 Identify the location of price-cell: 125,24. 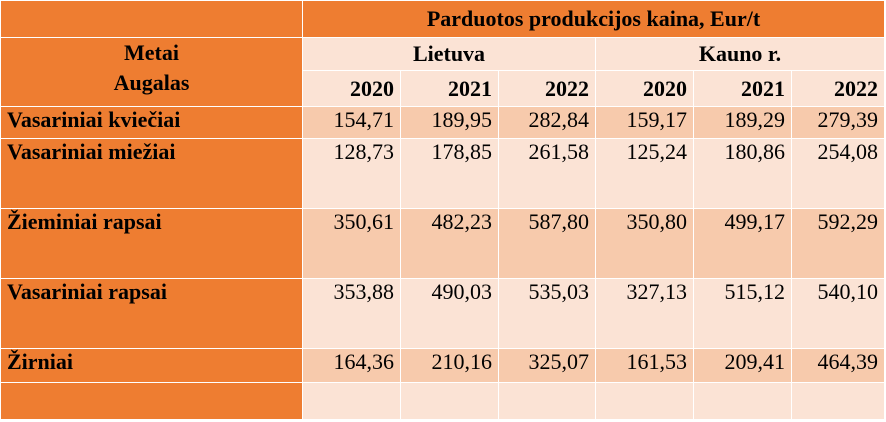
(644, 173).